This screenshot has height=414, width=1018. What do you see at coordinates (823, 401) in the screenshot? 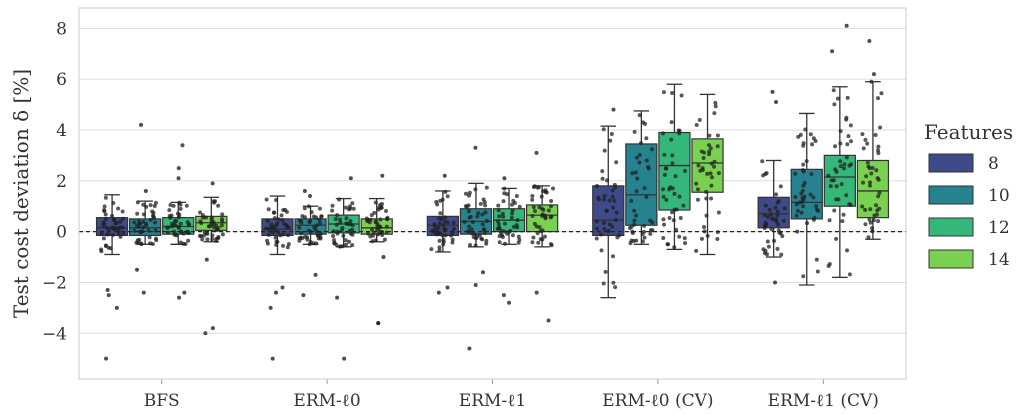
I see `x-tick-label: ERM-ℓ1 (CV)` at bounding box center [823, 401].